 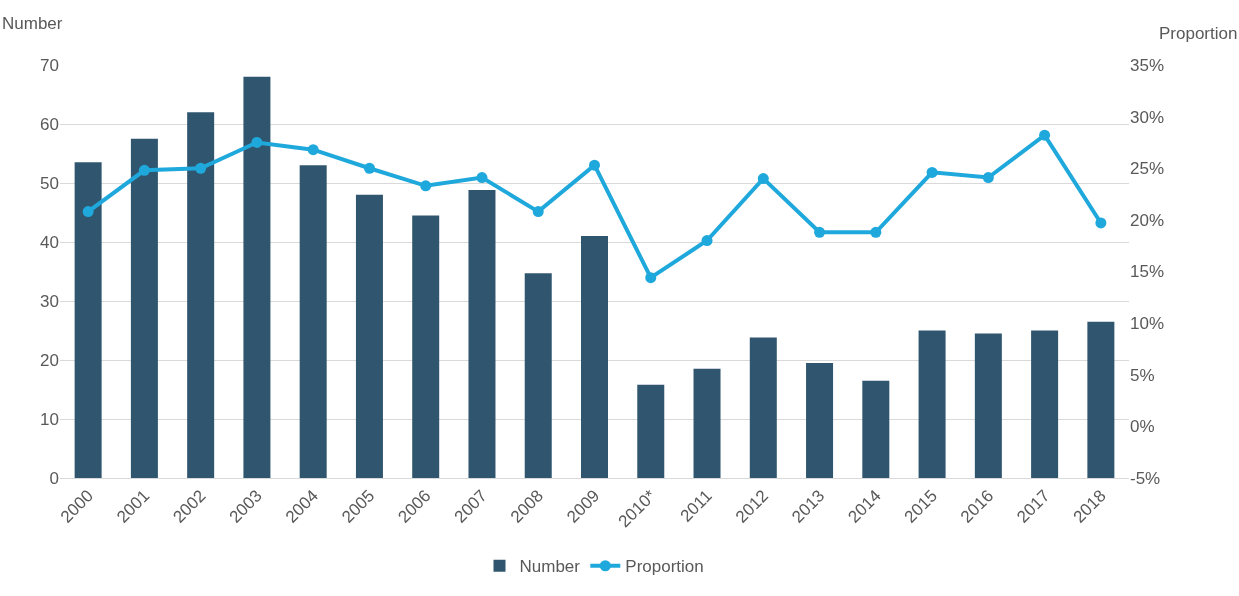 I want to click on y-tick-label: 50, so click(x=49, y=183).